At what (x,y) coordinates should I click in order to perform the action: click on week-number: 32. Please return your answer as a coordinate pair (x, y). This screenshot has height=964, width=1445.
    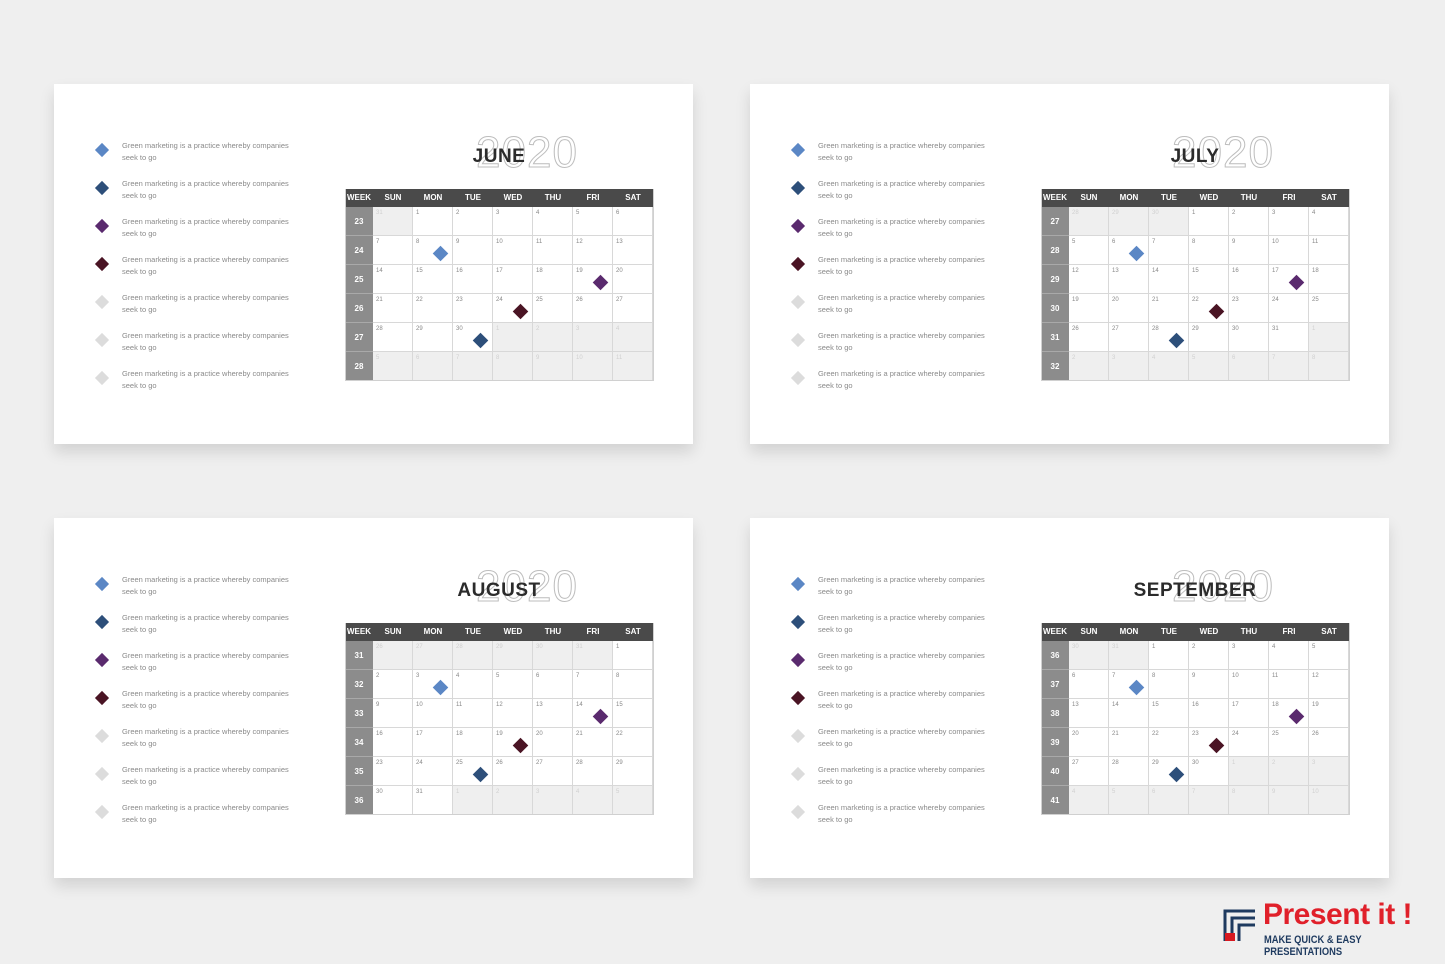
    Looking at the image, I should click on (359, 684).